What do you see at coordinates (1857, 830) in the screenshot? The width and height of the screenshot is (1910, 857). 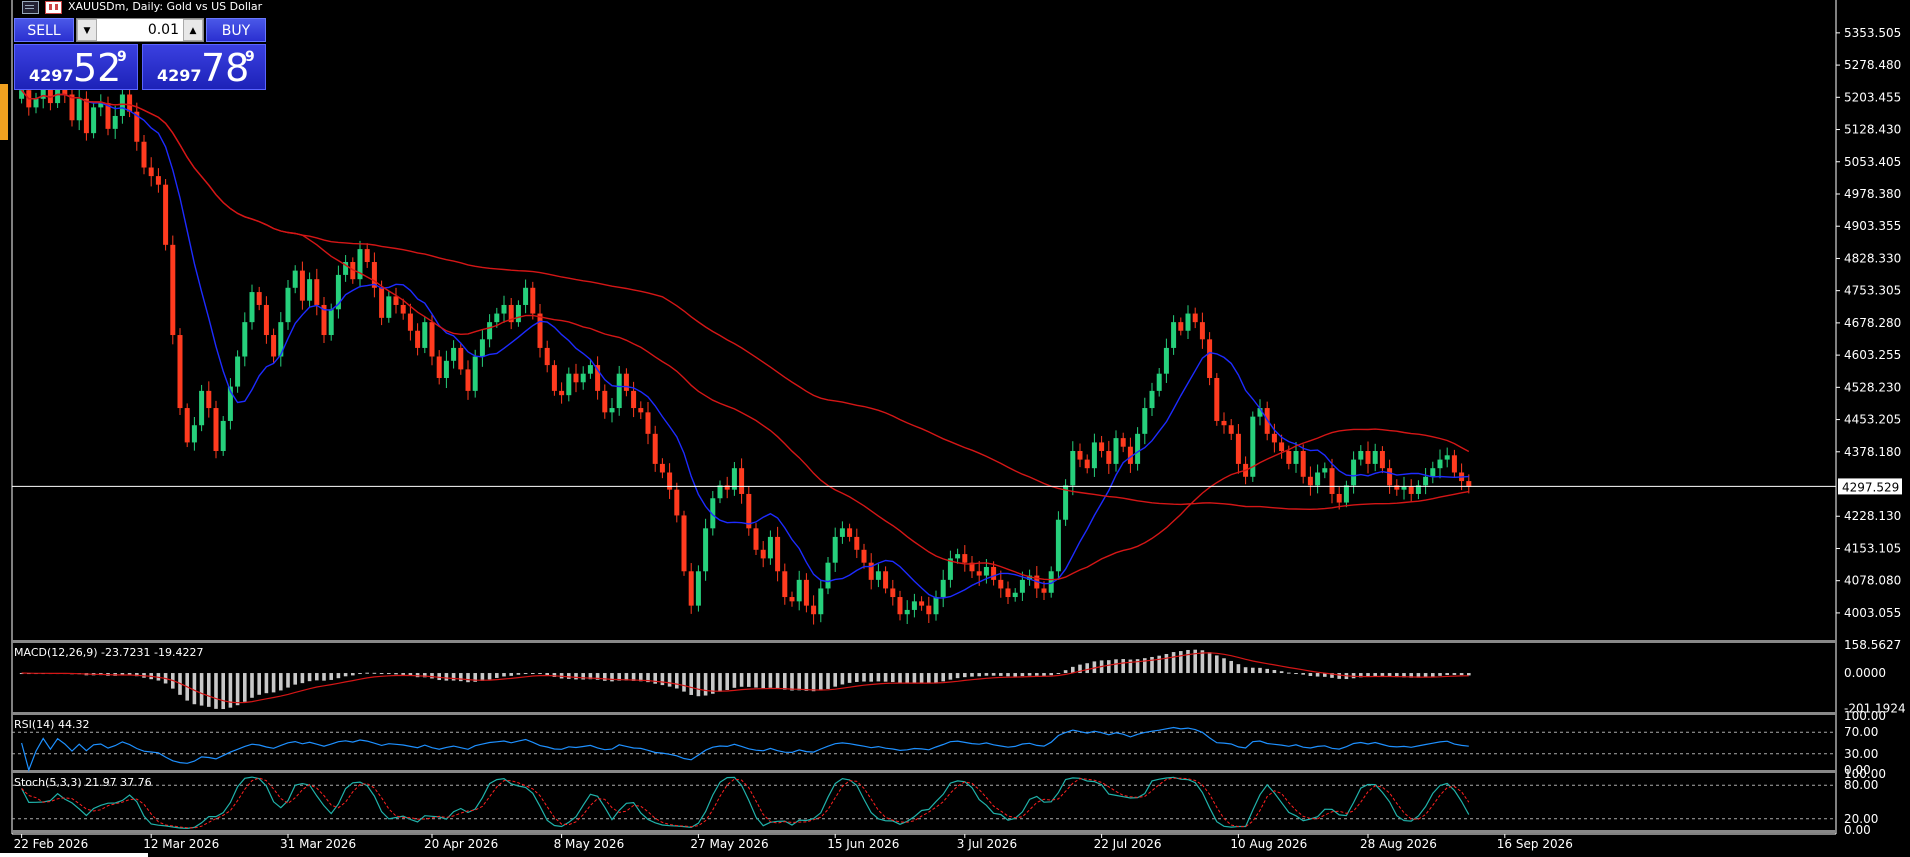 I see `stoch-tick-label: 0.00` at bounding box center [1857, 830].